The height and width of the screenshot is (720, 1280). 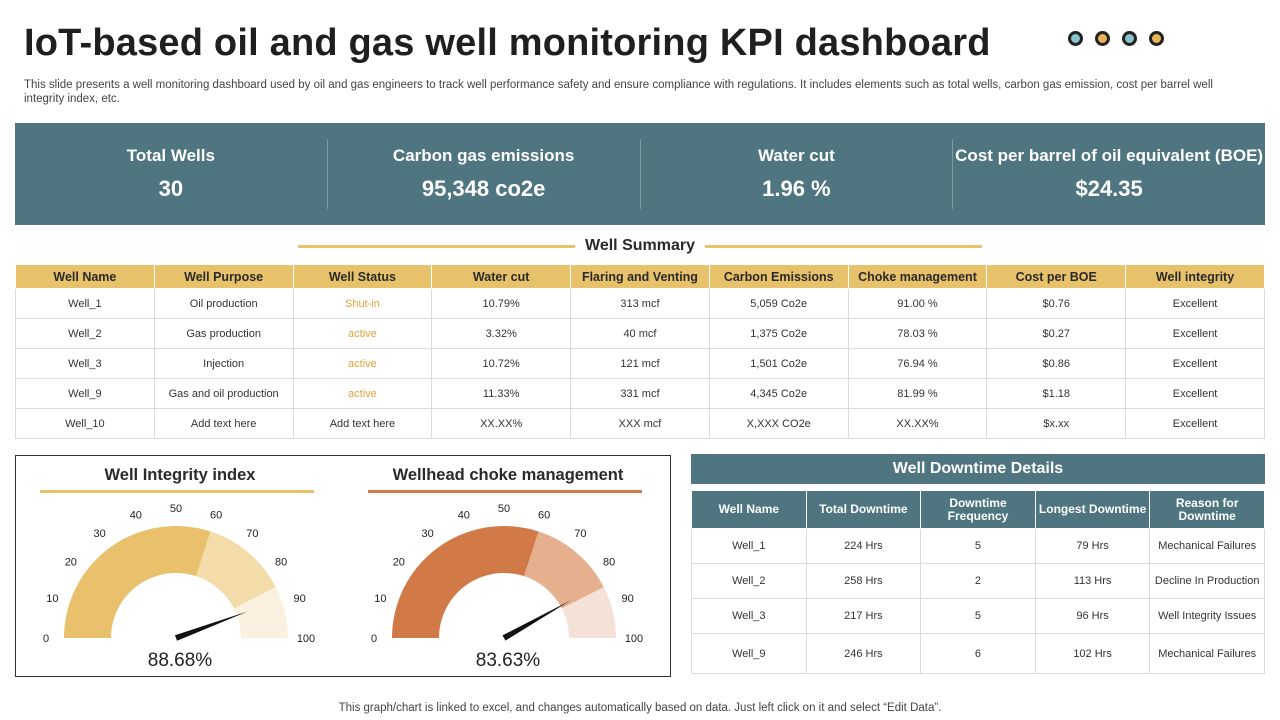 I want to click on table-cell: 5, so click(x=978, y=616).